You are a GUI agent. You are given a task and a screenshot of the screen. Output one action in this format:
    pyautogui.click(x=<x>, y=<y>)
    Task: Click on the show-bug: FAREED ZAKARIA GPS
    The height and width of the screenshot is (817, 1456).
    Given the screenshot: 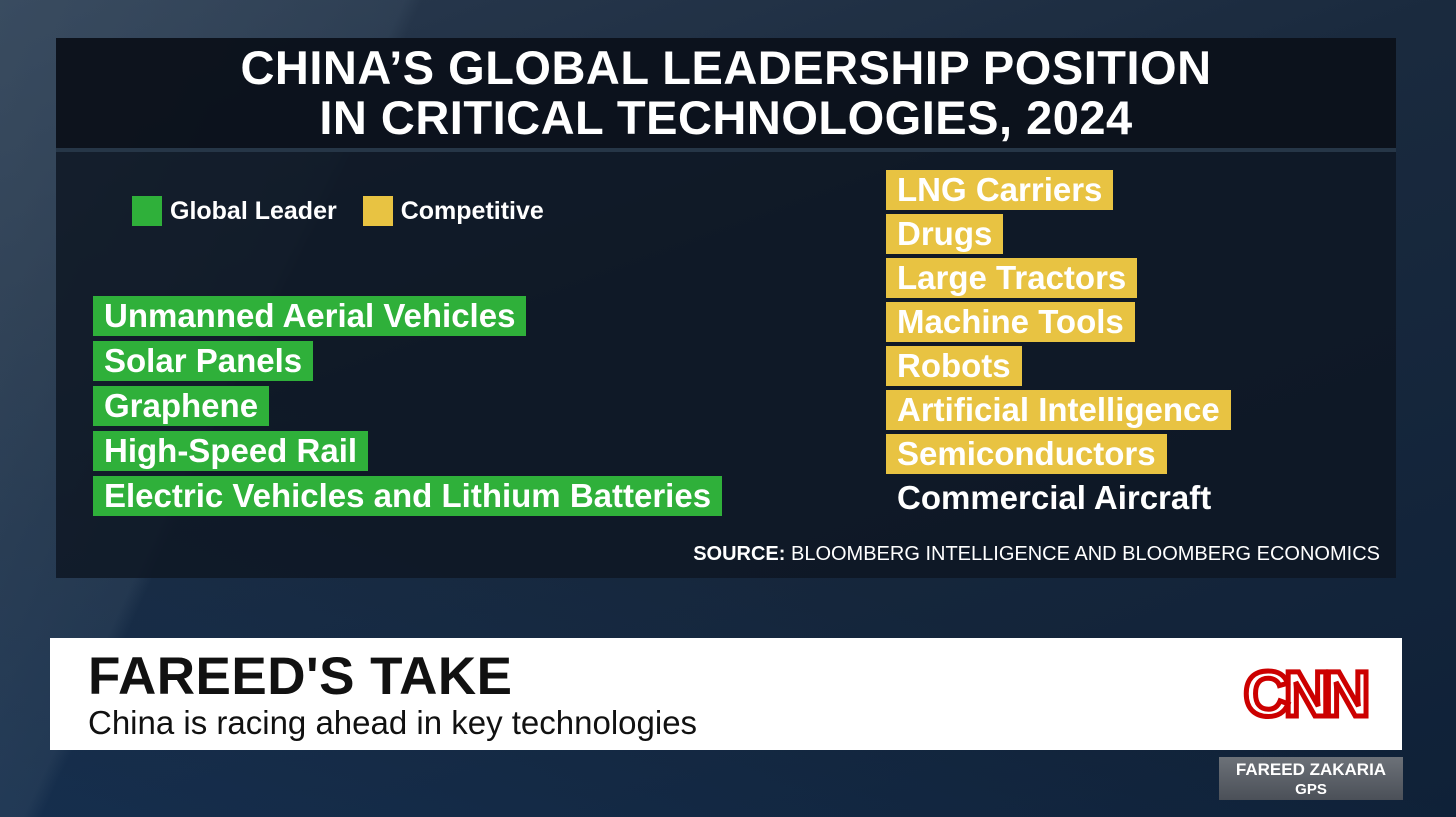 What is the action you would take?
    pyautogui.click(x=1311, y=778)
    